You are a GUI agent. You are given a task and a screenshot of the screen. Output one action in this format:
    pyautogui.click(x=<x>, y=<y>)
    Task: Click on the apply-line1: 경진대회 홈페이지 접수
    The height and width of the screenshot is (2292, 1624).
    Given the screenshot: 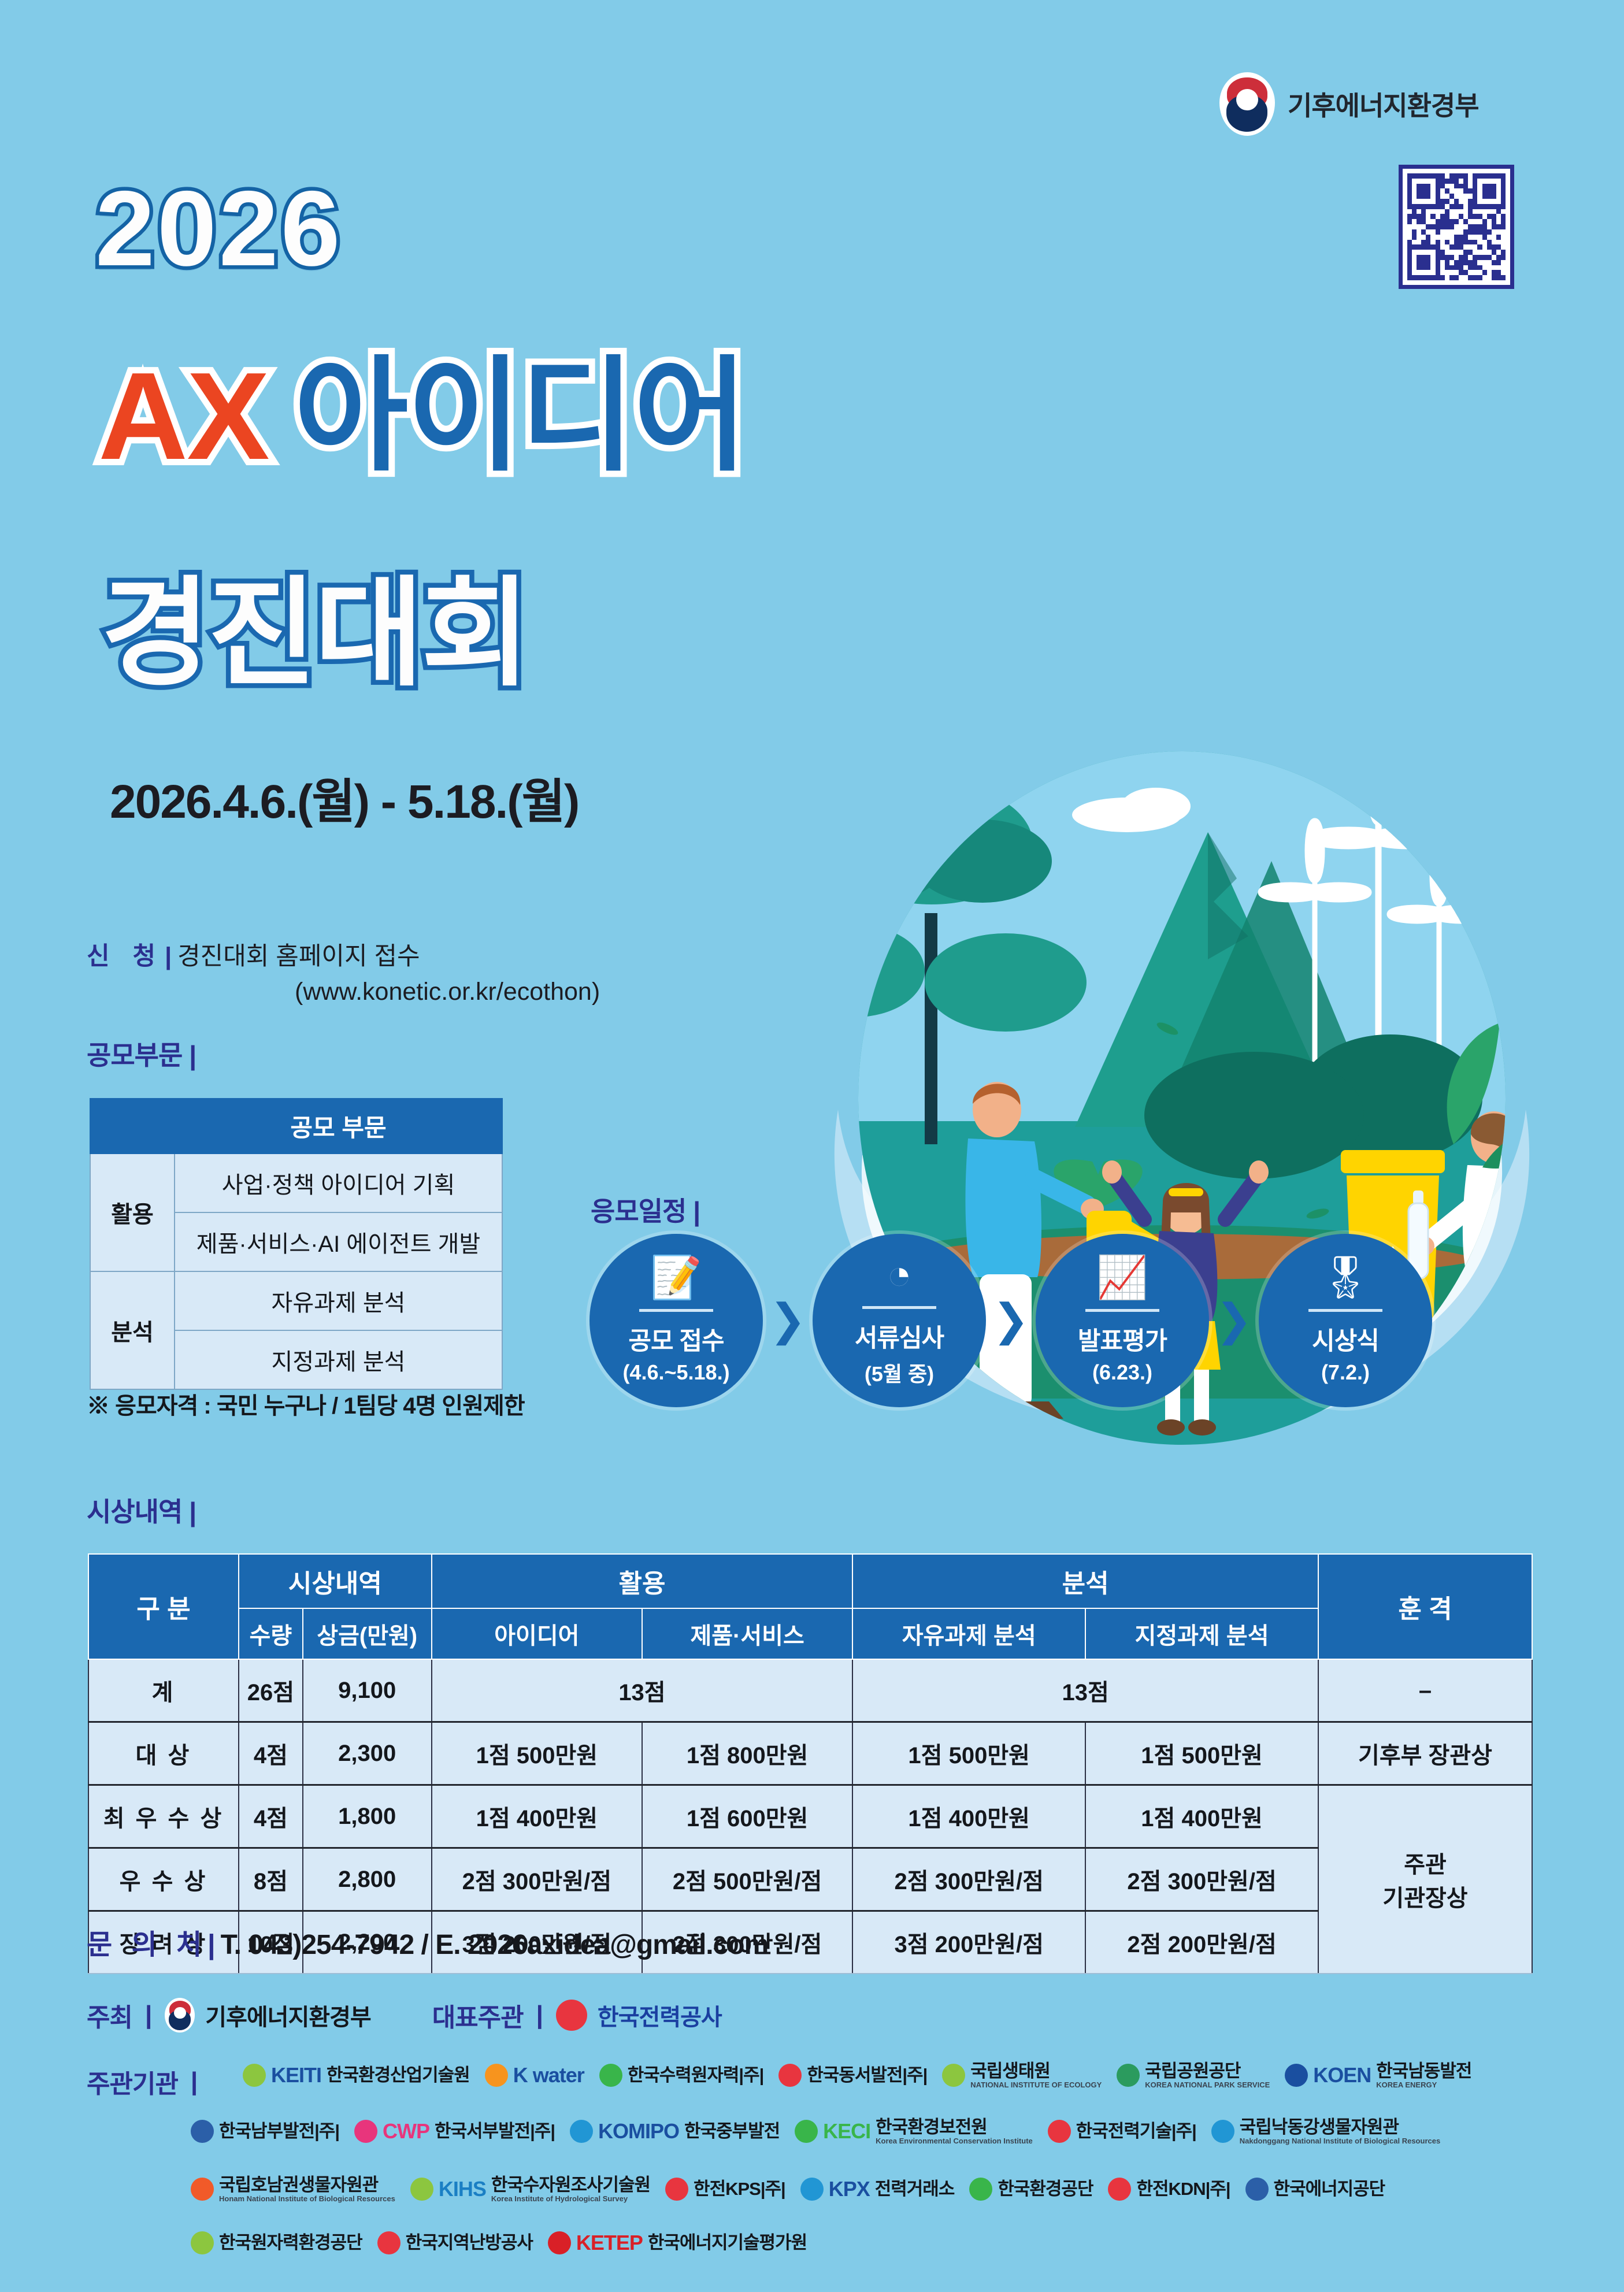 What is the action you would take?
    pyautogui.click(x=299, y=956)
    